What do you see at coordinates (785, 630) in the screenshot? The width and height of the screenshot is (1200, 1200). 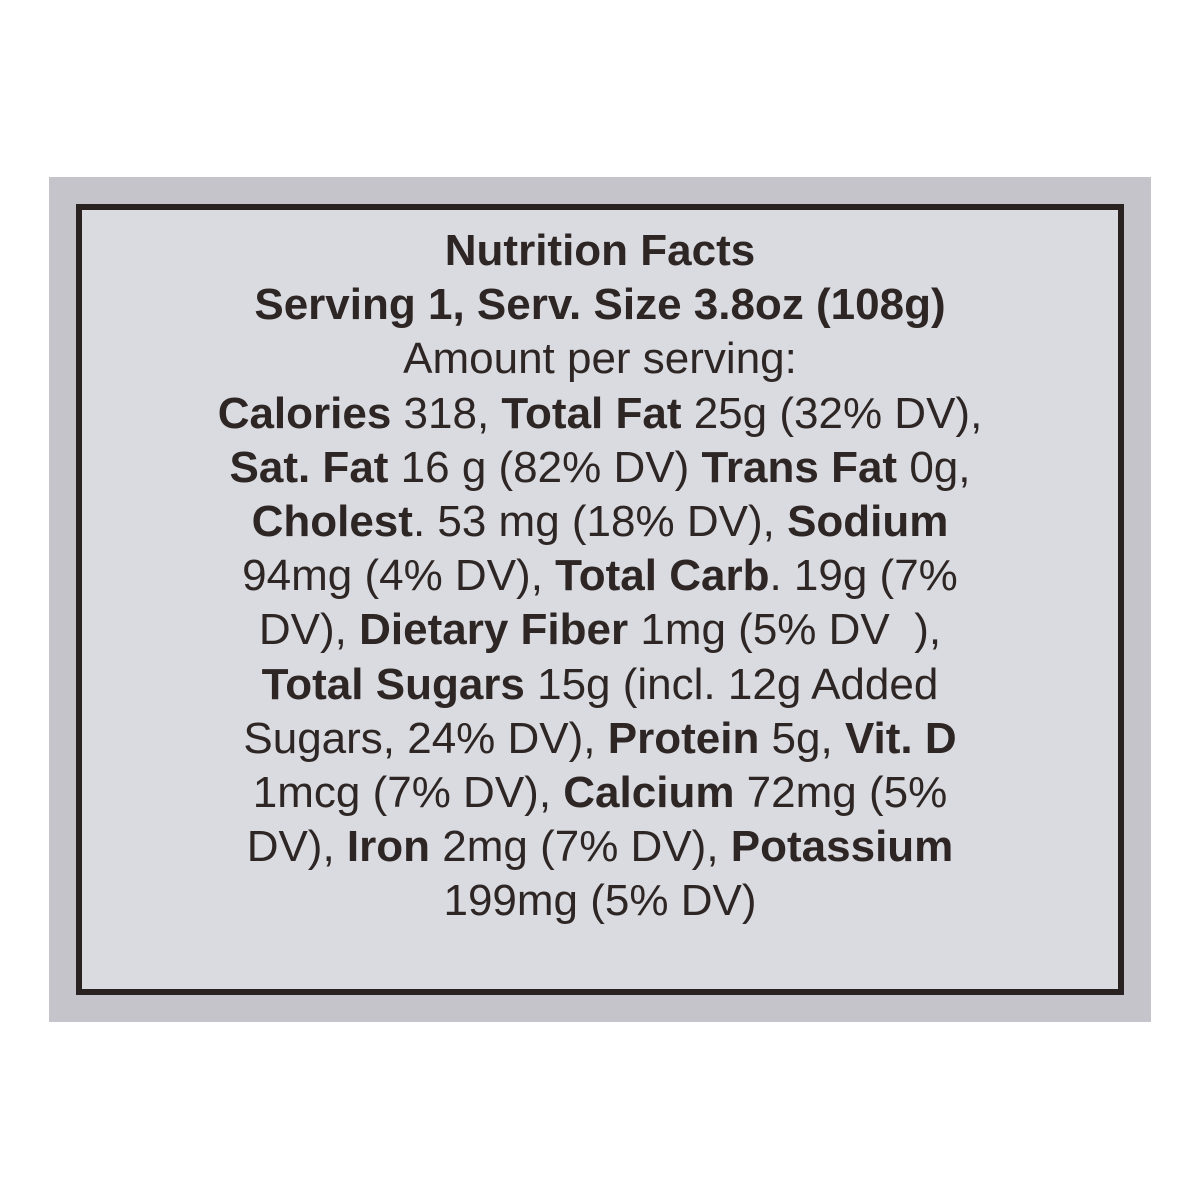 I see `nutrient-value: 1mg (5% DV ),` at bounding box center [785, 630].